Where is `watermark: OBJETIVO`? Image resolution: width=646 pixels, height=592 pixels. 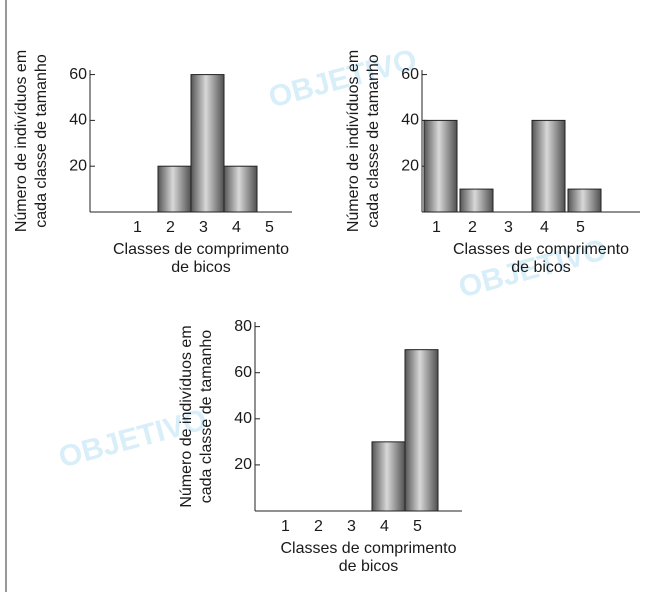 watermark: OBJETIVO is located at coordinates (342, 78).